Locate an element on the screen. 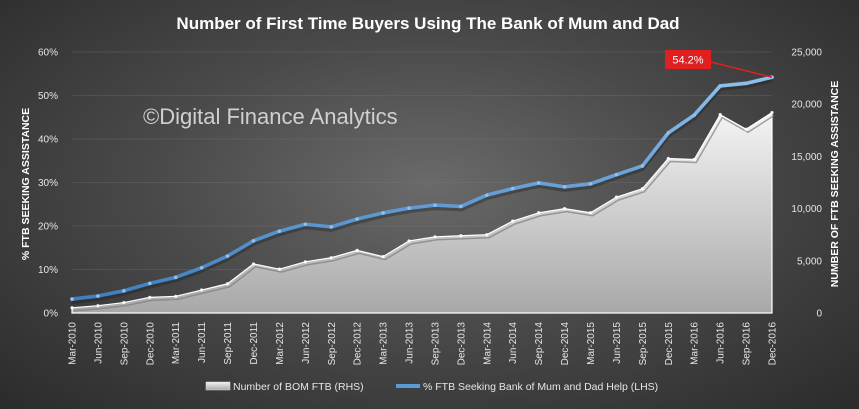  callout-annotation: 54.2% is located at coordinates (719, 64).